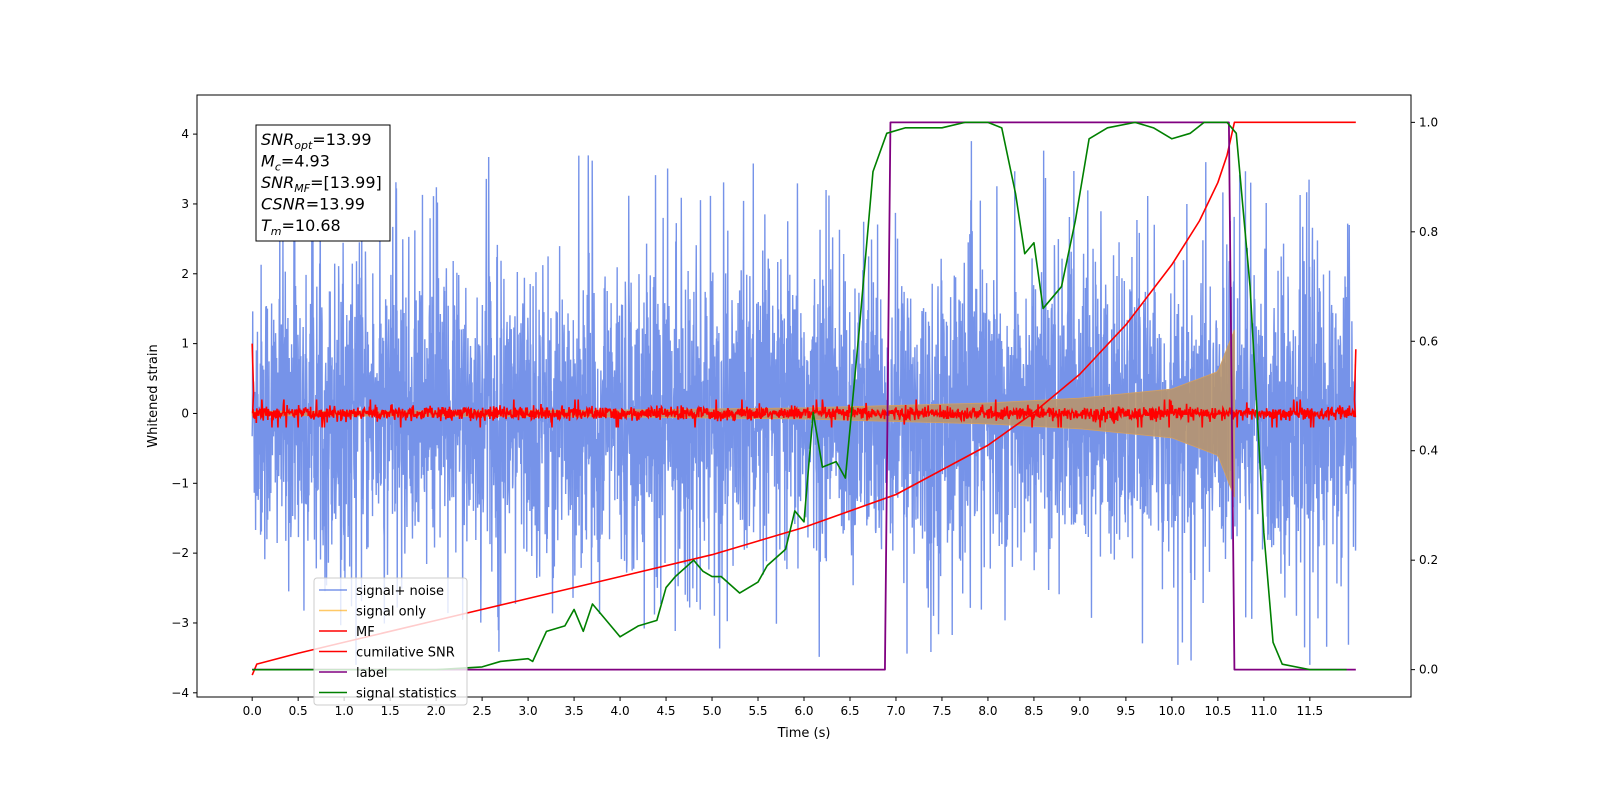 The height and width of the screenshot is (800, 1600). What do you see at coordinates (180, 693) in the screenshot?
I see `y-tick-label: −4` at bounding box center [180, 693].